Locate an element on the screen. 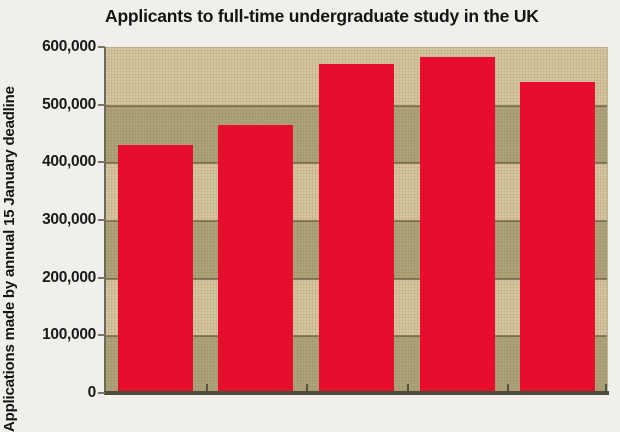  y-tick-label: 300,000 is located at coordinates (69, 219).